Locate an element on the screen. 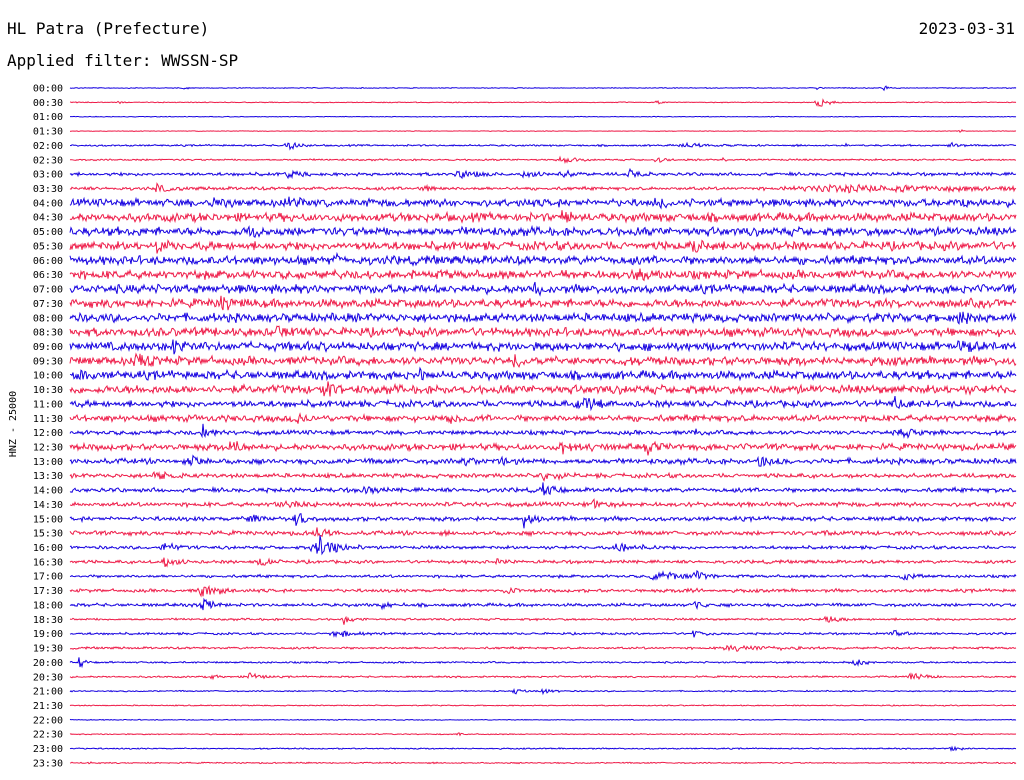 The width and height of the screenshot is (1024, 780). time-tick-label: 11:30 is located at coordinates (48, 419).